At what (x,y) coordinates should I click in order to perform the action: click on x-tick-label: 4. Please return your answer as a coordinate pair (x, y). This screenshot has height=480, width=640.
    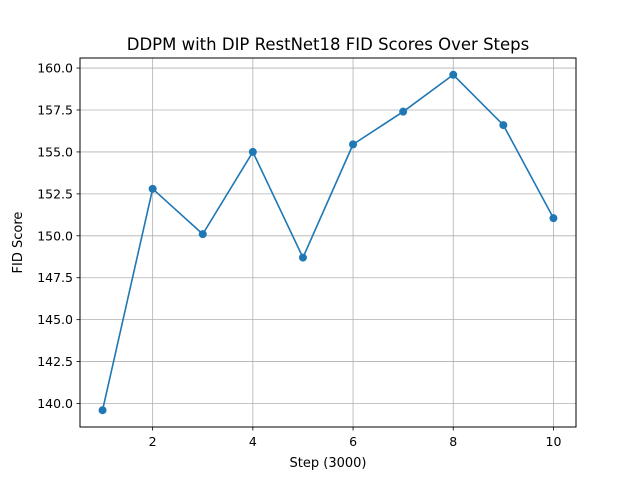
    Looking at the image, I should click on (253, 441).